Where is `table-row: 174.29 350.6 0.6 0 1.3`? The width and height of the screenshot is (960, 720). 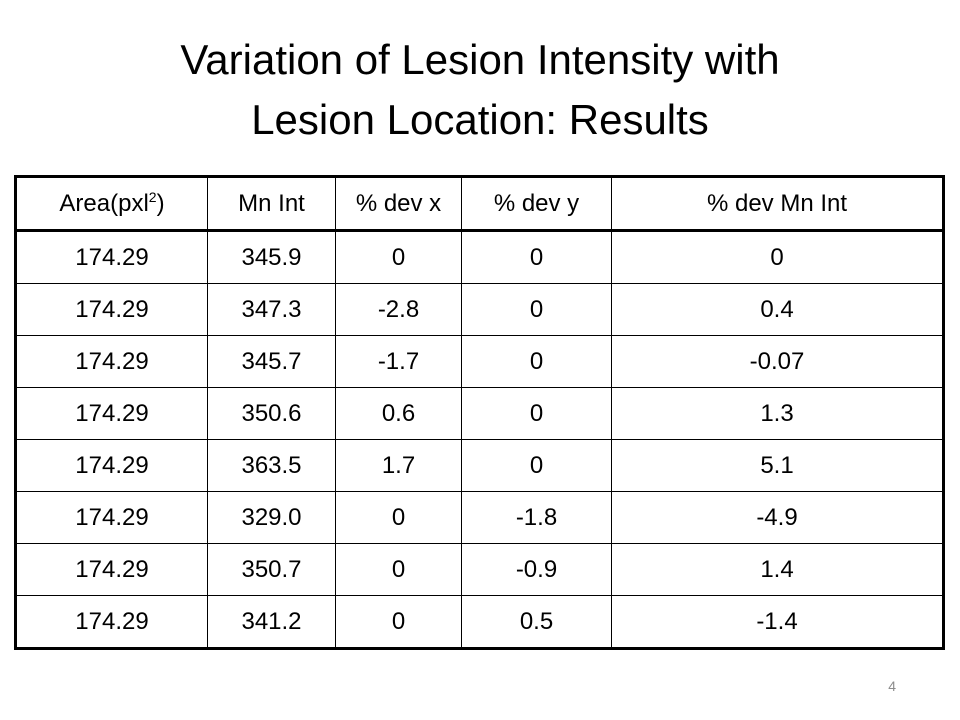
table-row: 174.29 350.6 0.6 0 1.3 is located at coordinates (479, 413).